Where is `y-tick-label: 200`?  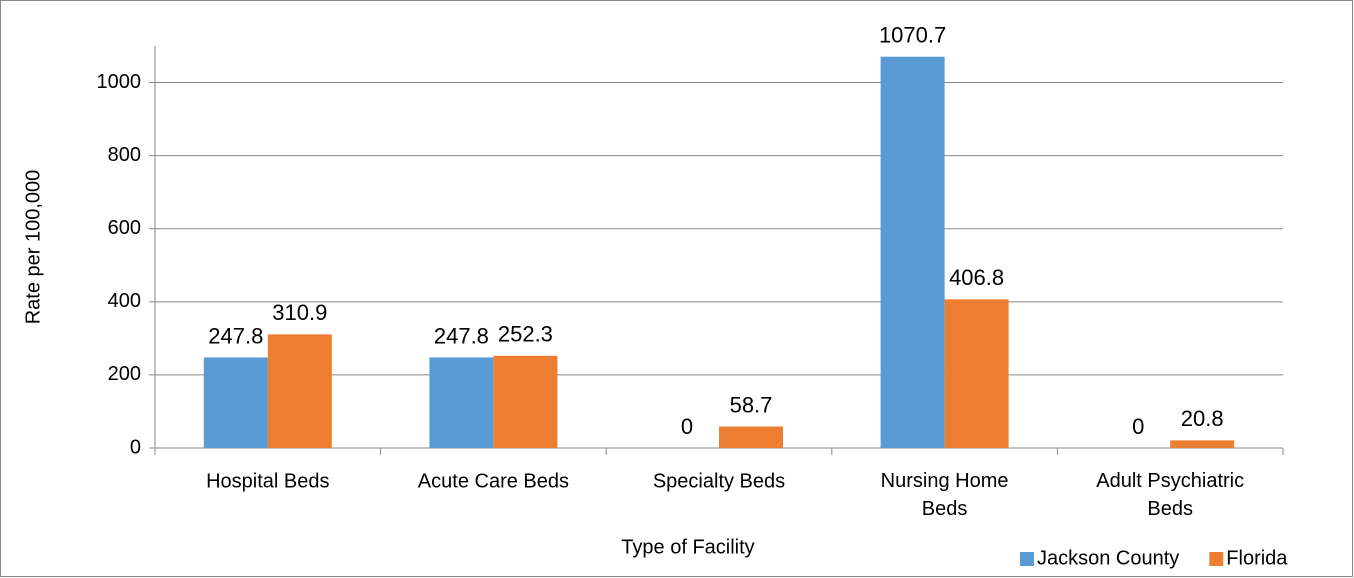 y-tick-label: 200 is located at coordinates (124, 374).